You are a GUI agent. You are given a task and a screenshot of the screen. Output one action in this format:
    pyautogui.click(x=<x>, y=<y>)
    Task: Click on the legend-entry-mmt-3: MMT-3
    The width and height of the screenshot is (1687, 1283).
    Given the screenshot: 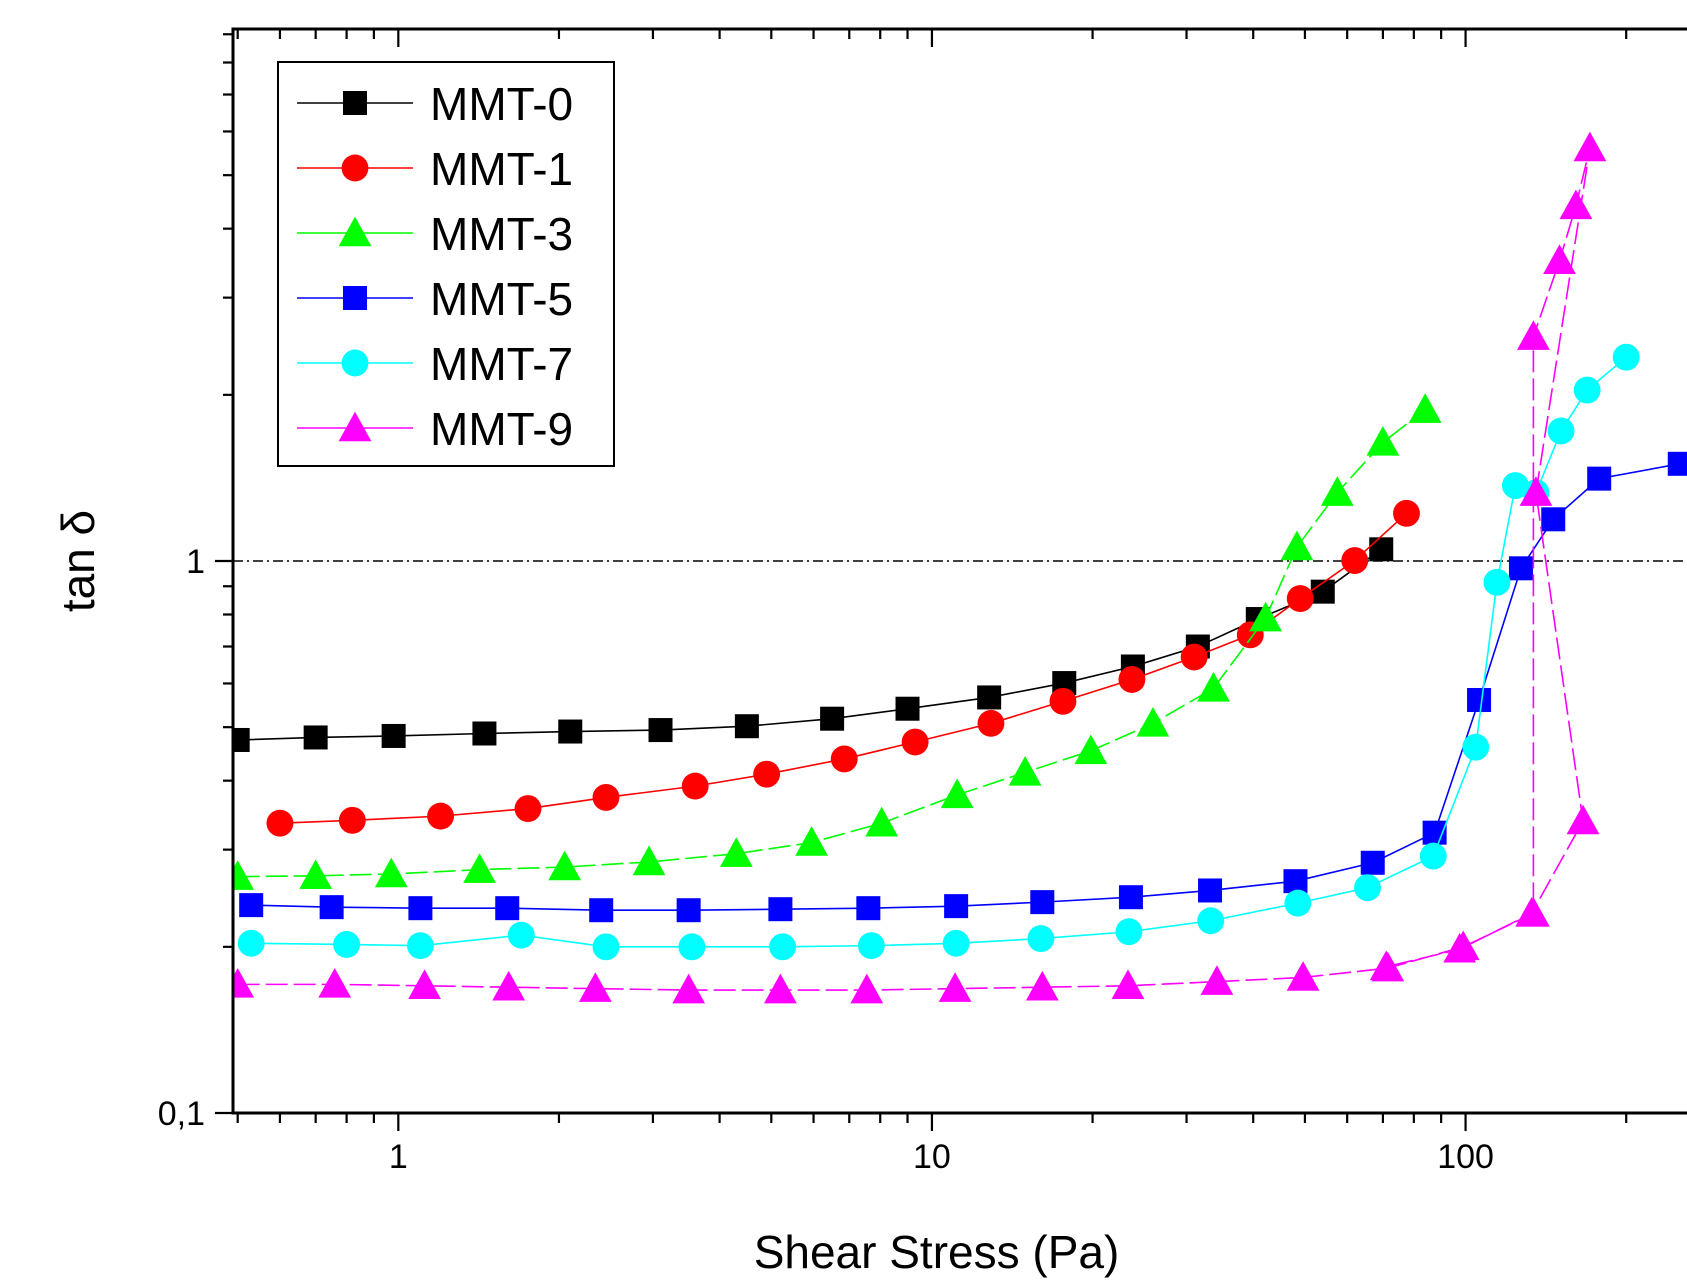 What is the action you would take?
    pyautogui.click(x=435, y=234)
    